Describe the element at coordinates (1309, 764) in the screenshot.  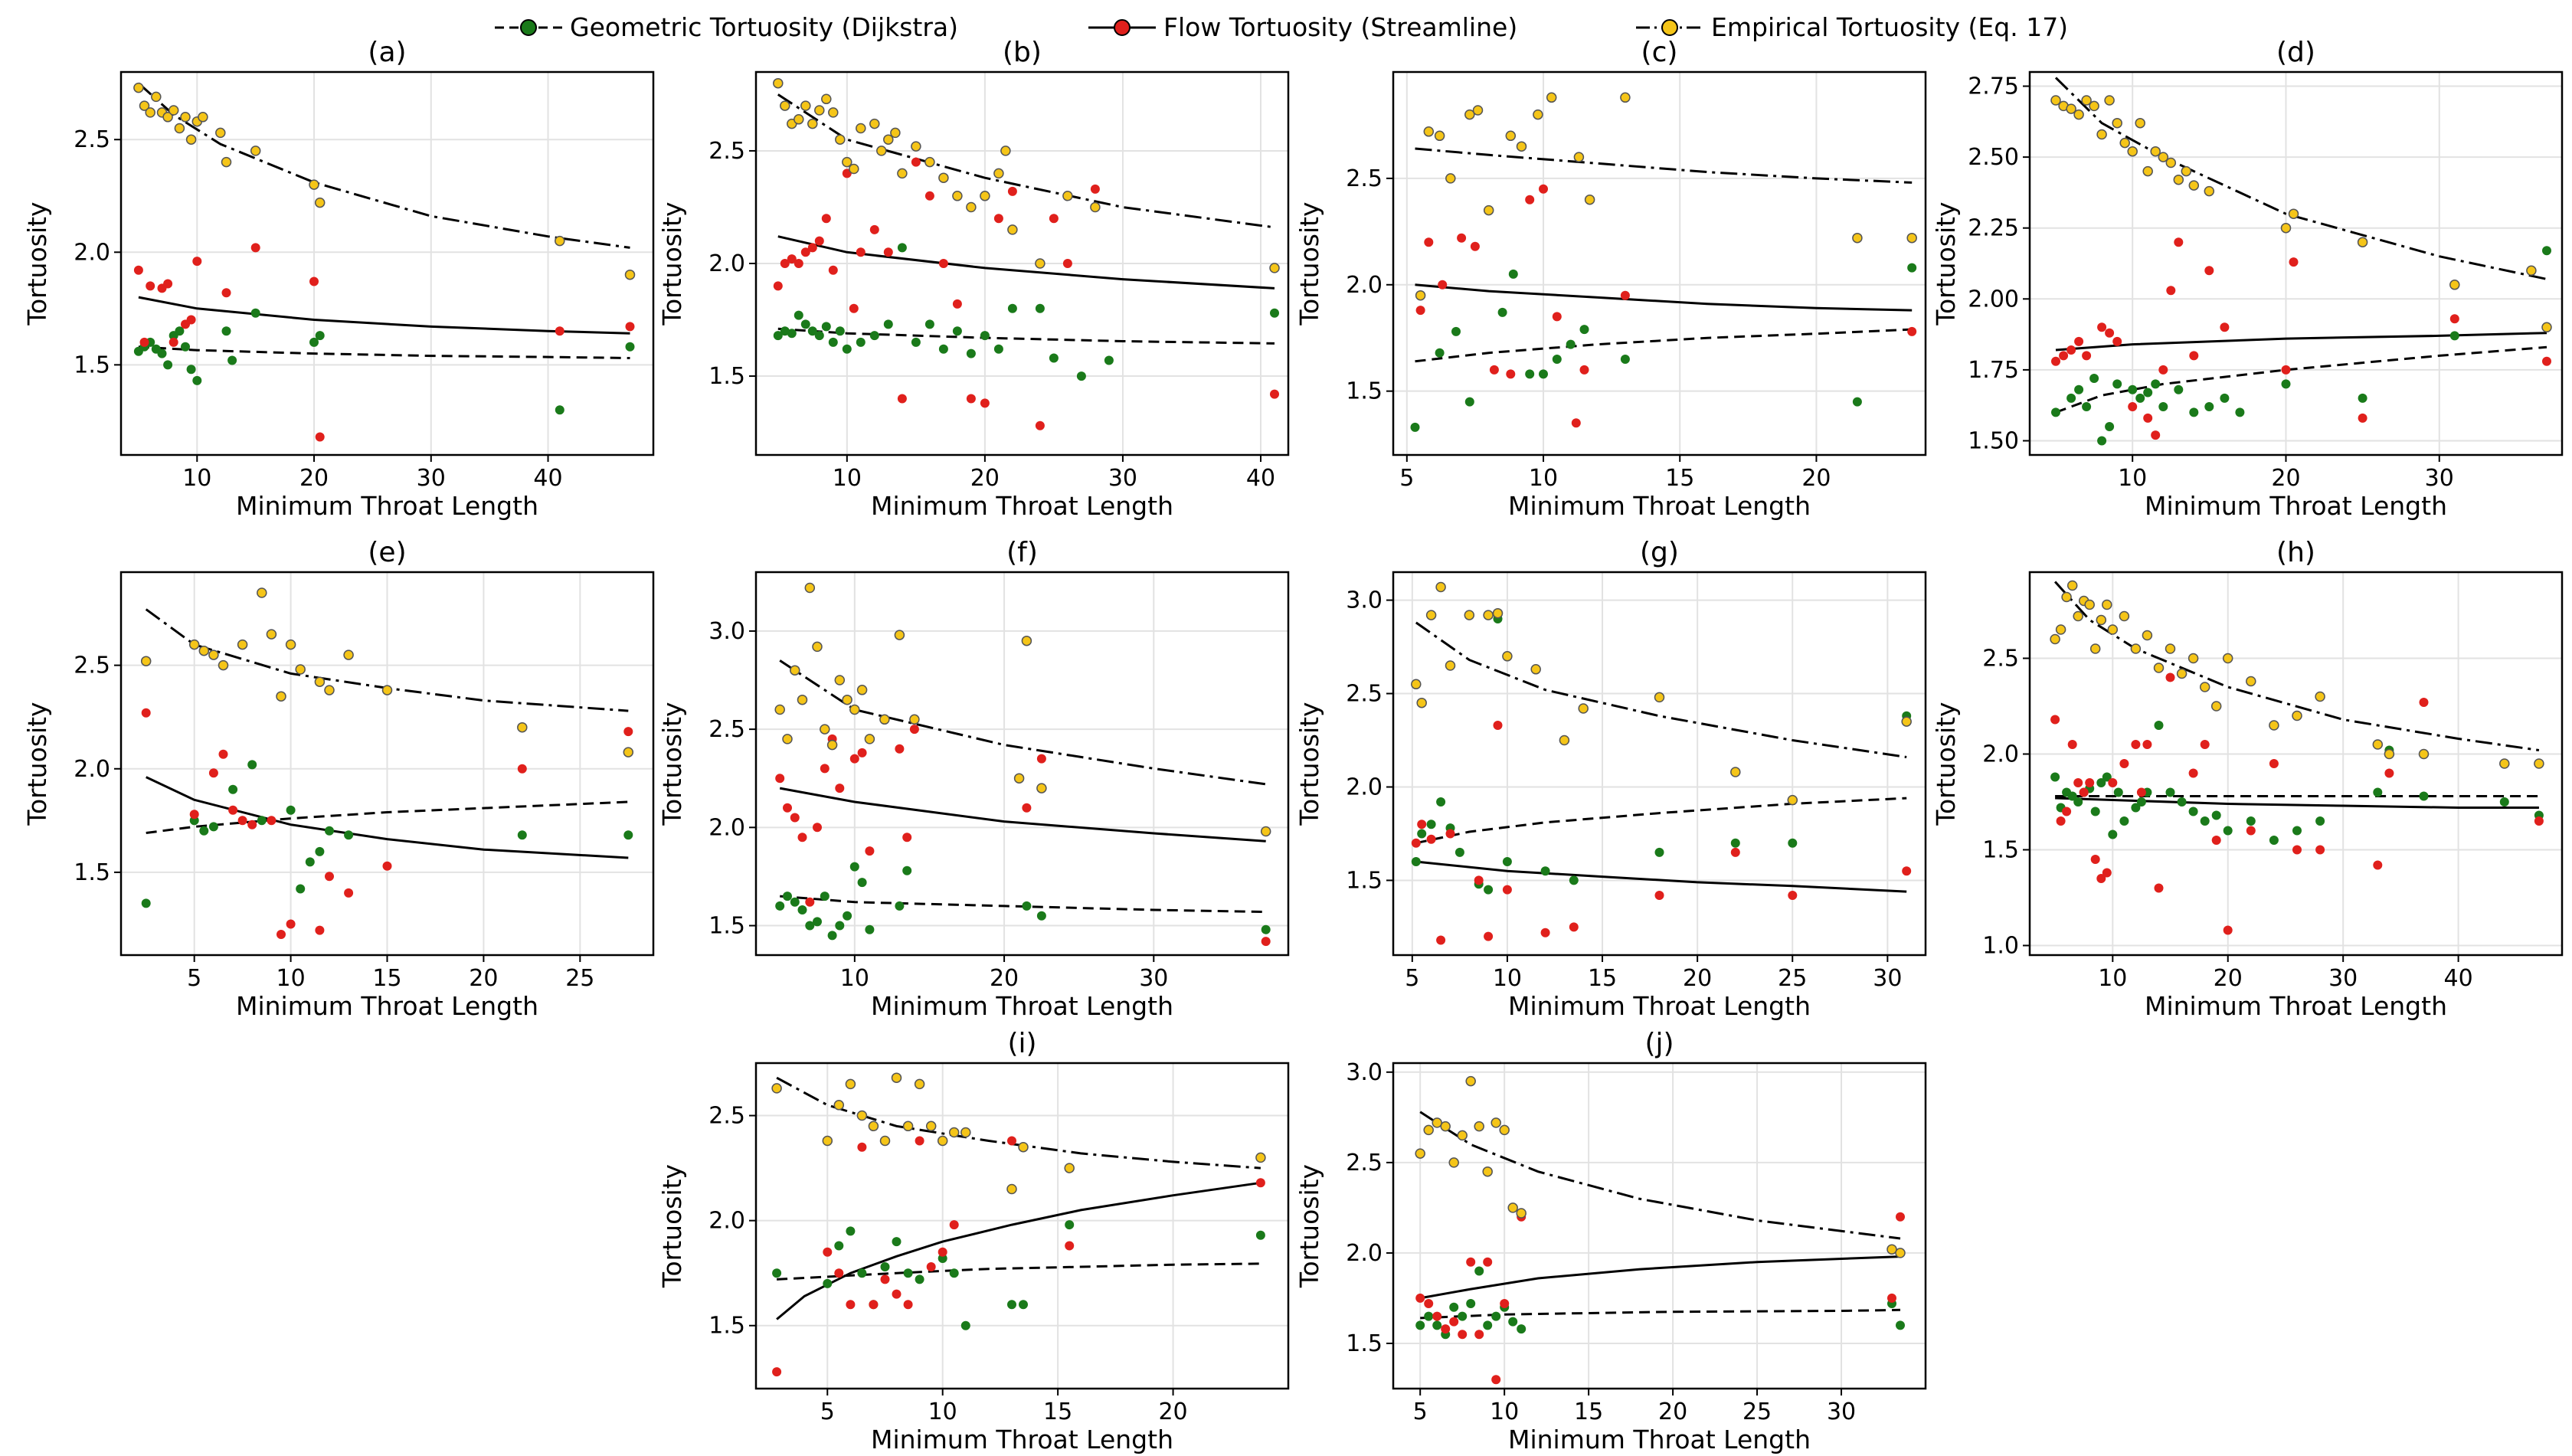
I see `panel-g-ylabel: Tortuosity` at that location.